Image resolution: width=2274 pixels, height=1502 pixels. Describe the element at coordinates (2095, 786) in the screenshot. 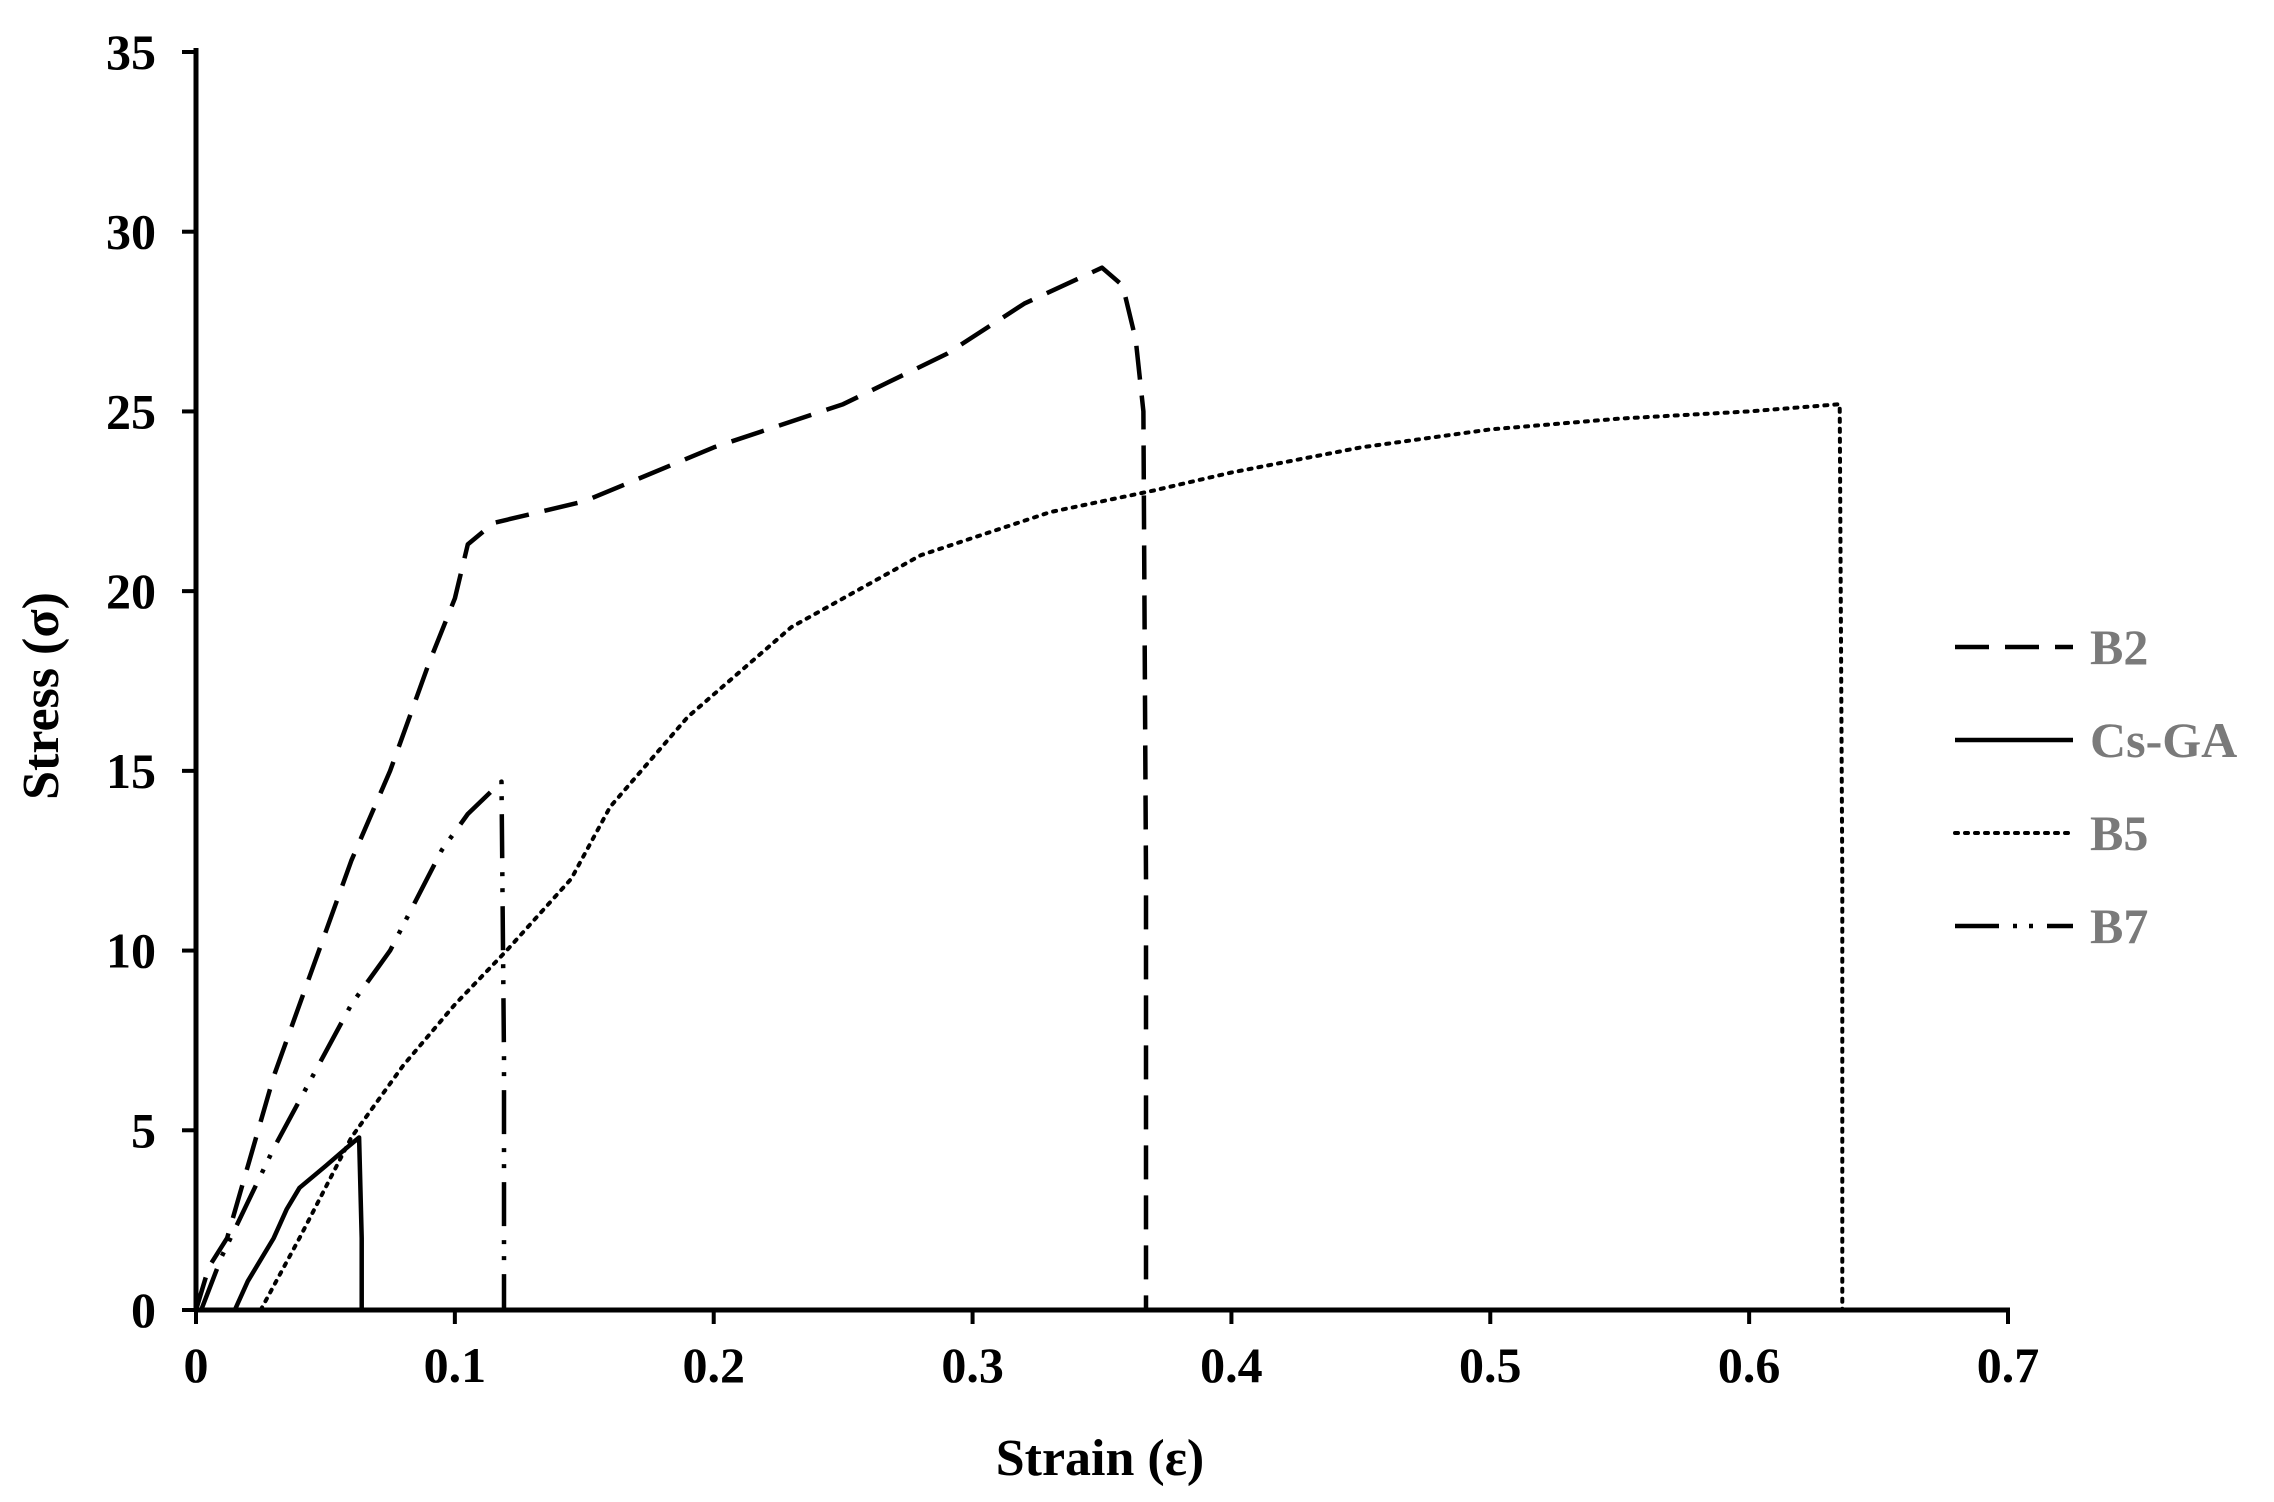

I see `legend: B2 Cs-GA B5 B7` at that location.